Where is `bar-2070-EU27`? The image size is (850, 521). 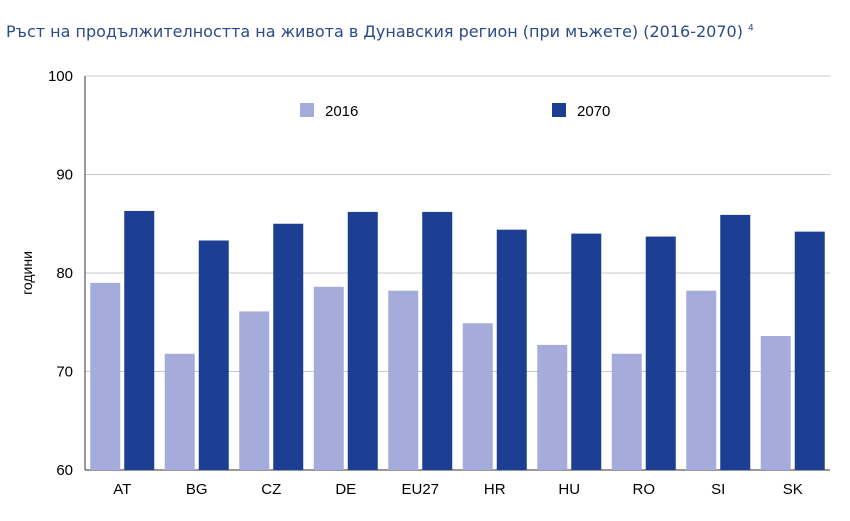 bar-2070-EU27 is located at coordinates (437, 340).